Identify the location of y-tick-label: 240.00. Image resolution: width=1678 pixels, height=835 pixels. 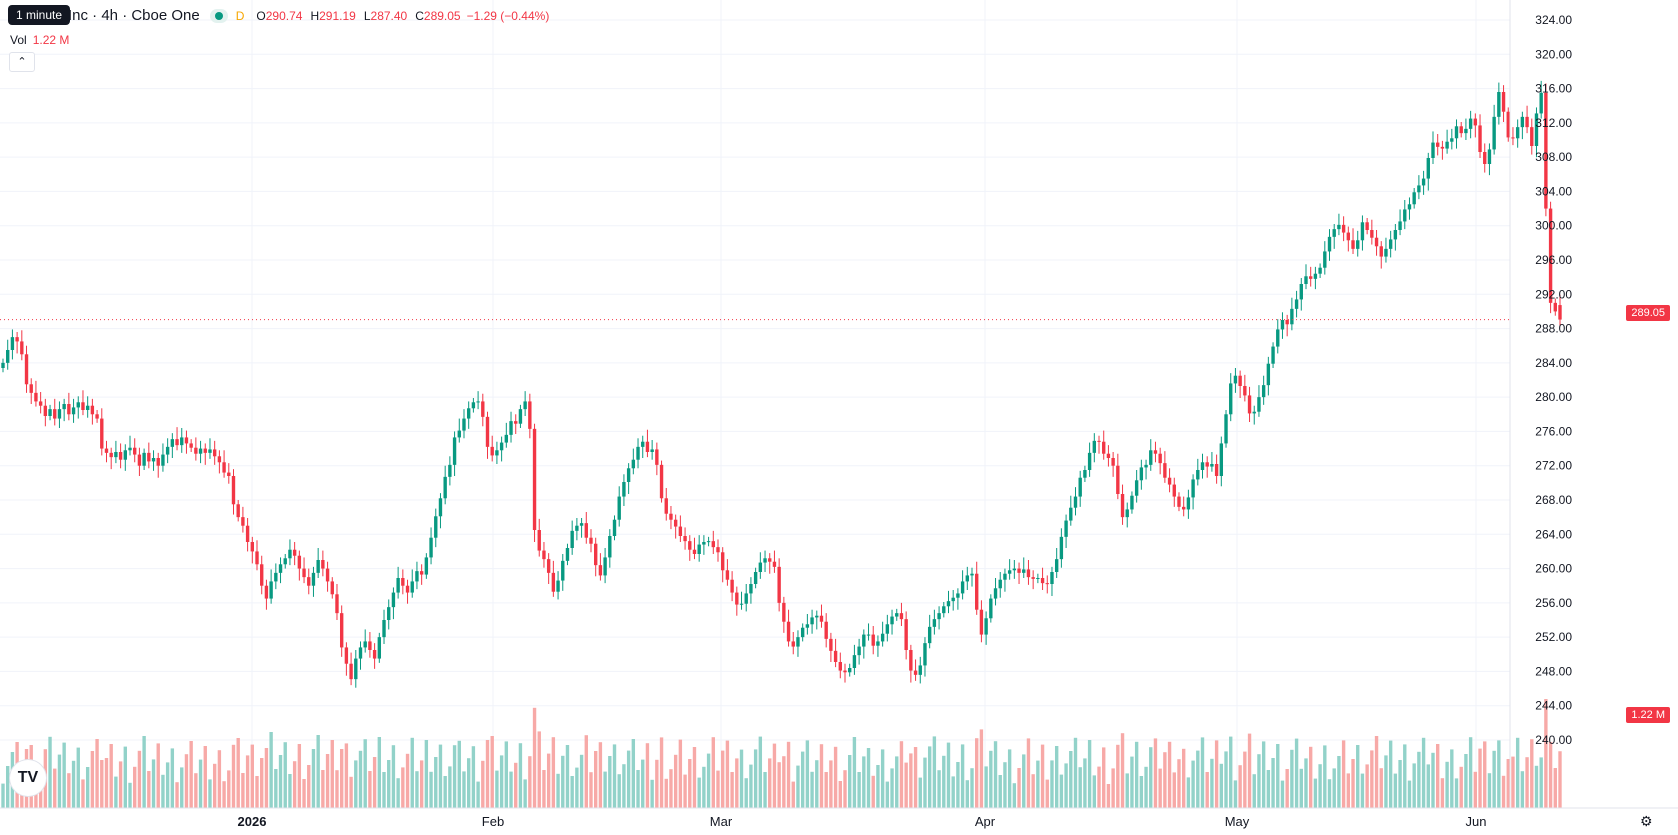
(1553, 740).